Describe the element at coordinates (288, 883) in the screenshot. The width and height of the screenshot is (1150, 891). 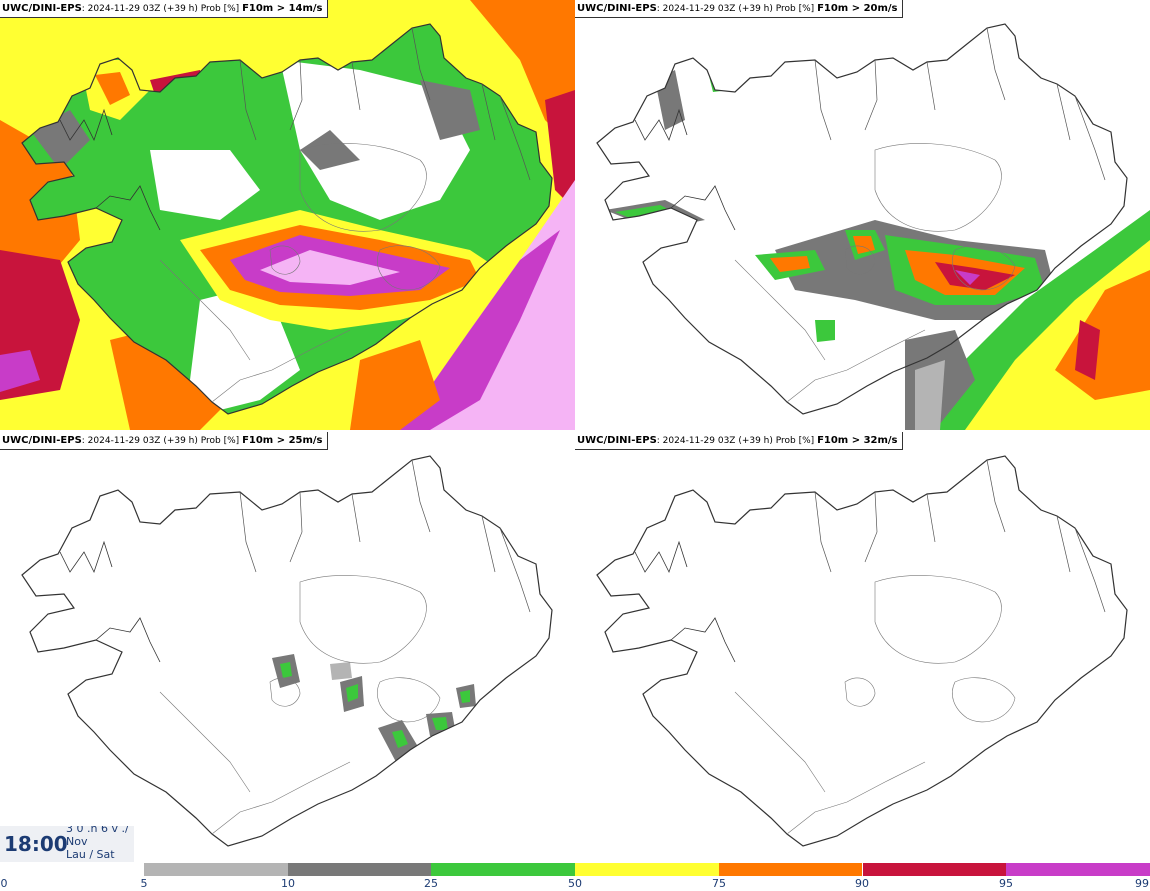
I see `colorbar-label: 10` at that location.